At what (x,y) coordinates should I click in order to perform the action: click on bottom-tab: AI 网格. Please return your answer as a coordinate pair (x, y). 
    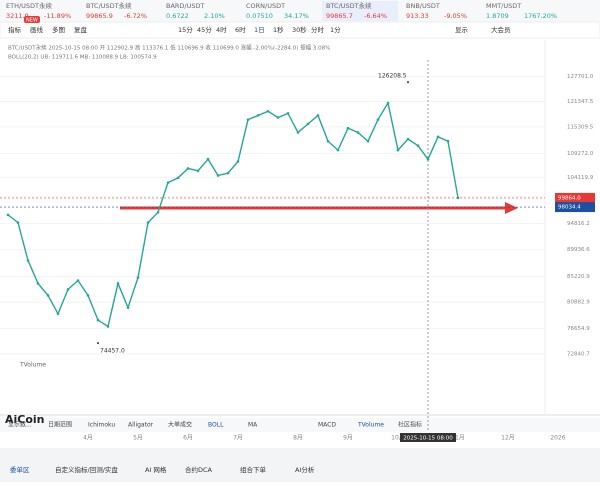
    Looking at the image, I should click on (156, 469).